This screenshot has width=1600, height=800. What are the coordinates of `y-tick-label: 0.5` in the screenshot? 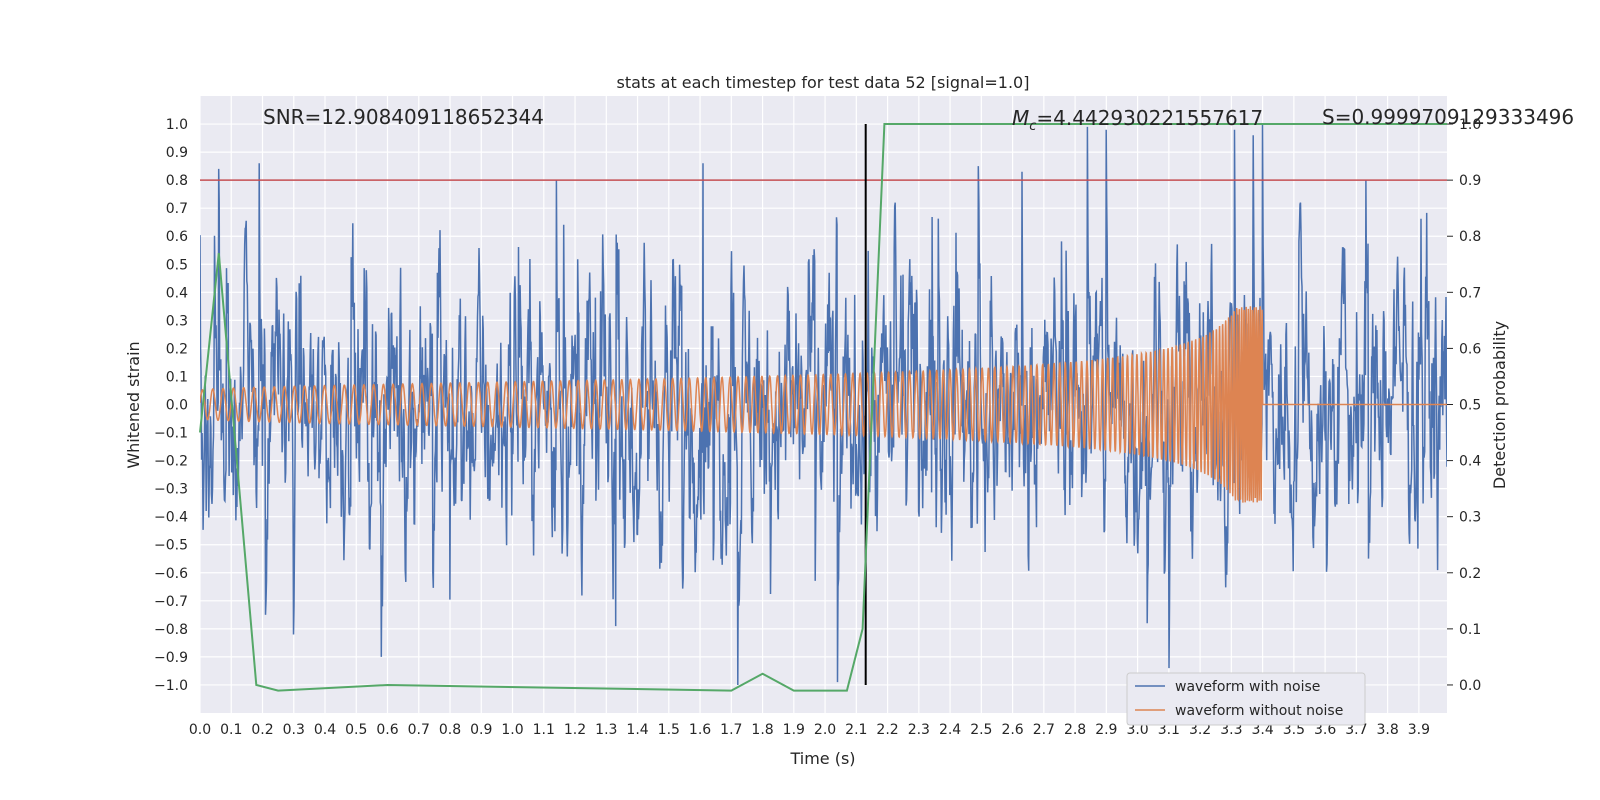 It's located at (177, 265).